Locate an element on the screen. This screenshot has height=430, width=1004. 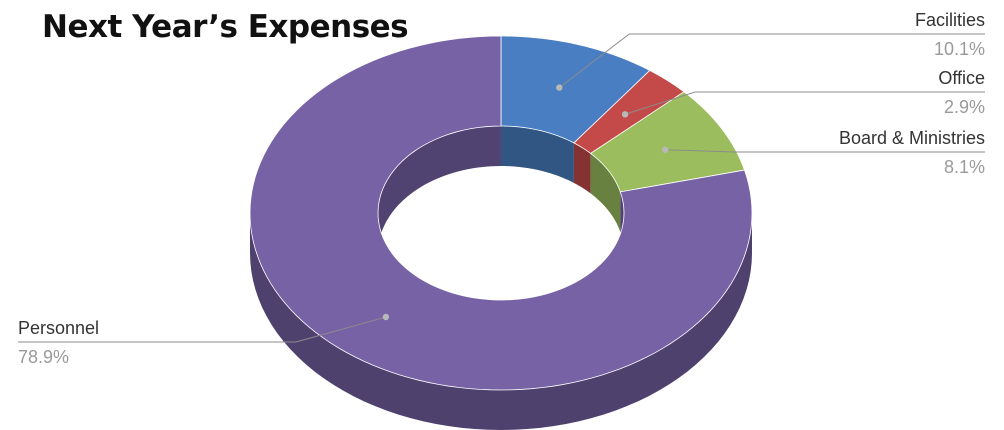
leader-dot-office is located at coordinates (625, 114).